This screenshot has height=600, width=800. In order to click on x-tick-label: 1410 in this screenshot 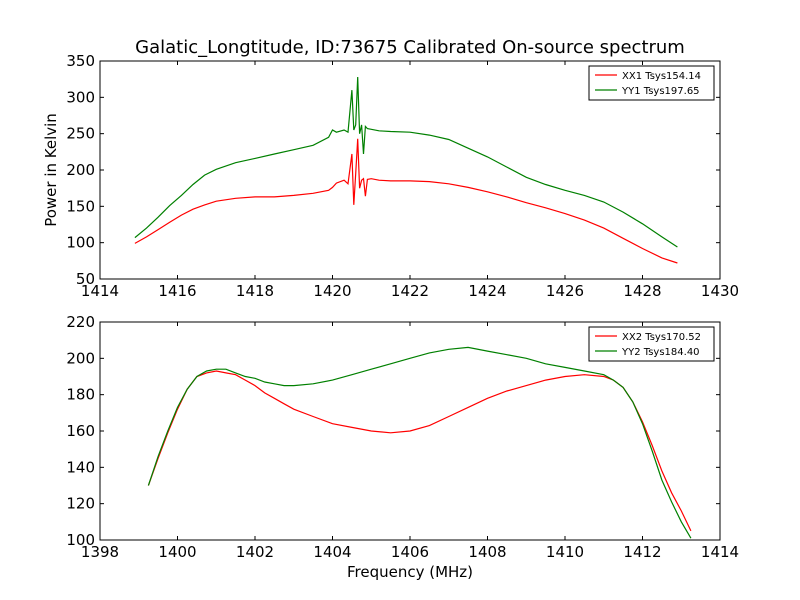, I will do `click(565, 552)`.